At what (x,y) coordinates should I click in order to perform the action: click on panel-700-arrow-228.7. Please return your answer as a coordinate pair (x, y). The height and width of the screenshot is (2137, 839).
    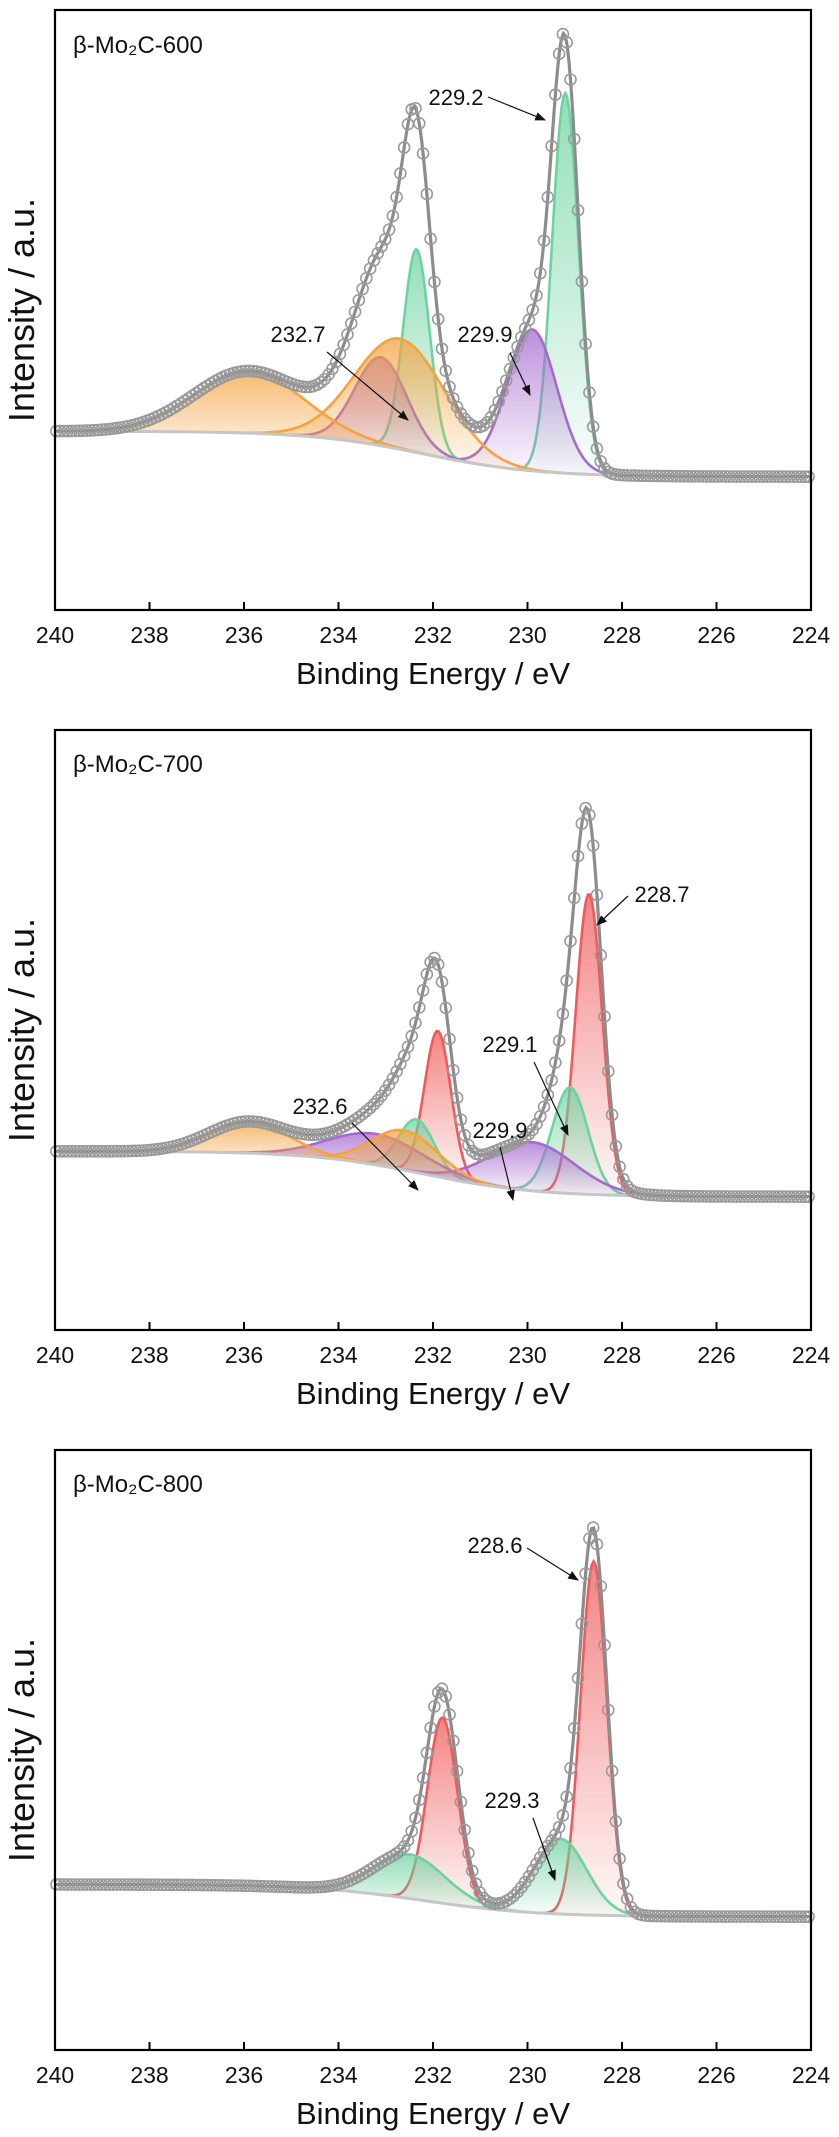
    Looking at the image, I should click on (612, 910).